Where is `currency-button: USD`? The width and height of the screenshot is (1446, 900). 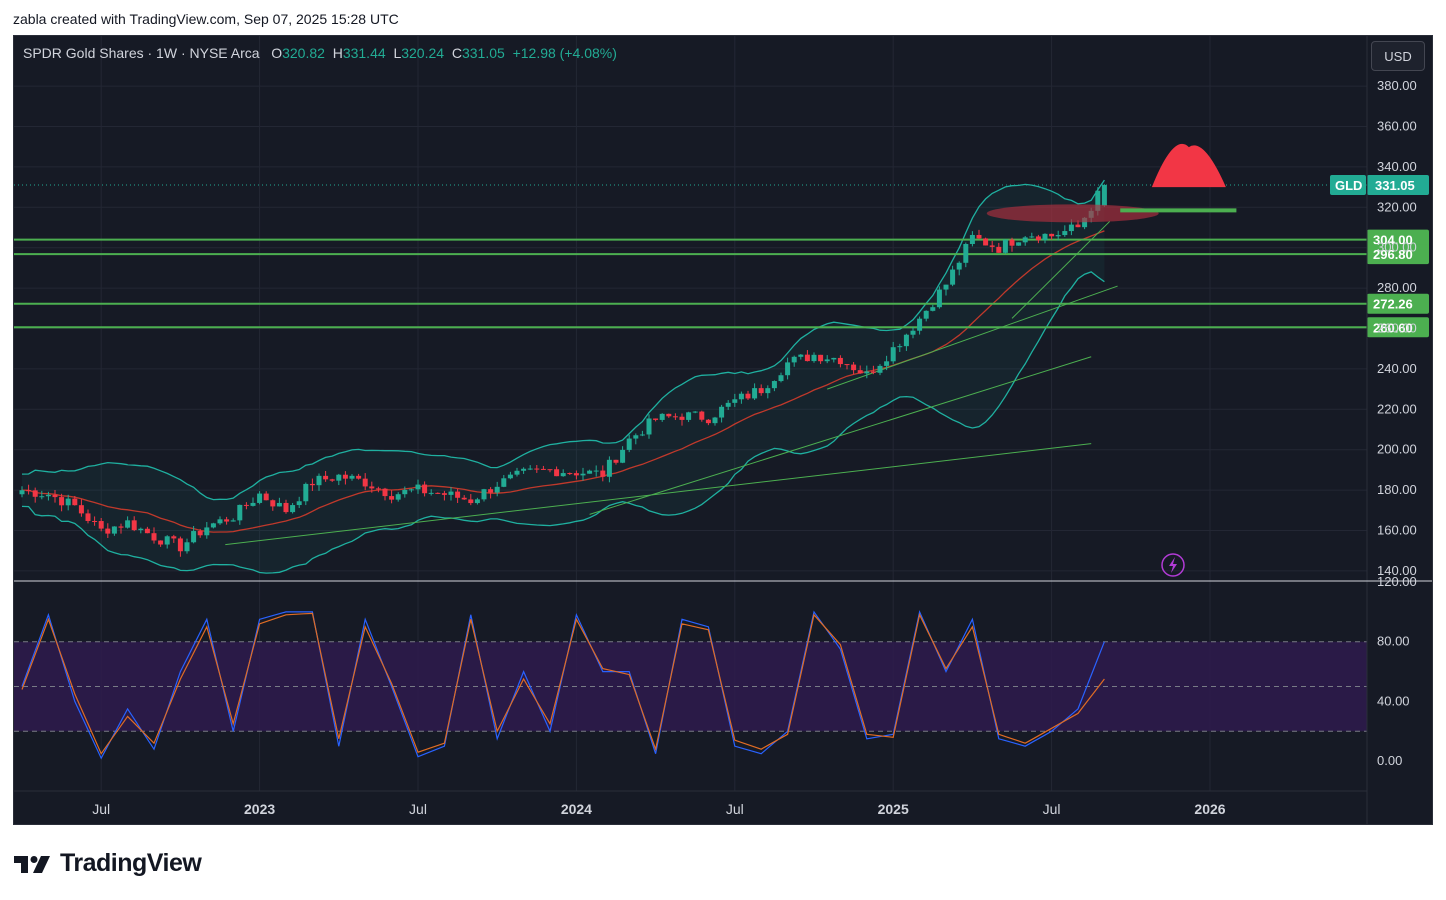 currency-button: USD is located at coordinates (1398, 56).